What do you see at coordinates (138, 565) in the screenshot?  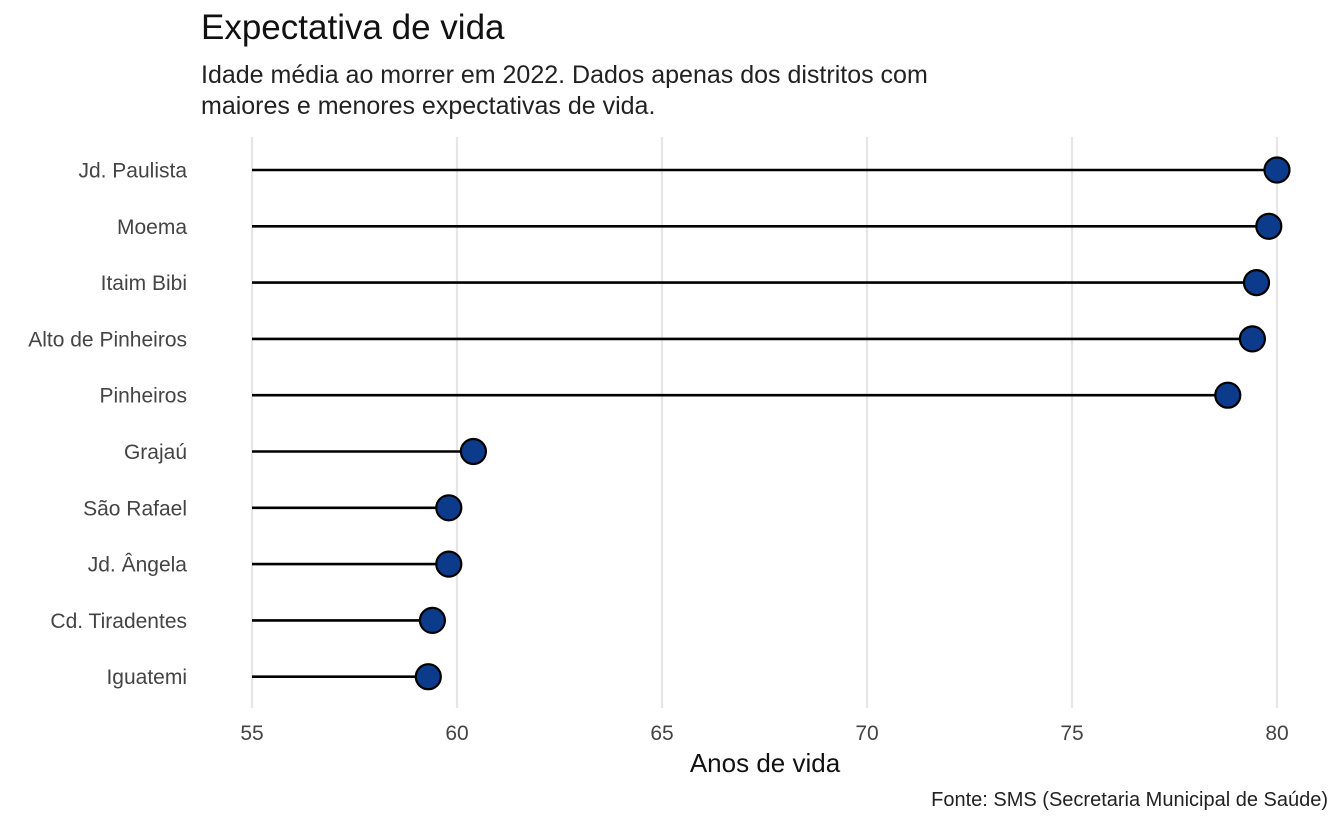 I see `category-label: Jd. Ângela` at bounding box center [138, 565].